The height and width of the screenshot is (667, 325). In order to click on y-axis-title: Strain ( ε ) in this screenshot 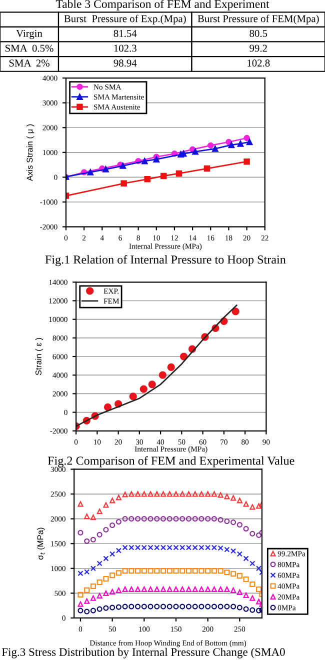, I will do `click(39, 357)`.